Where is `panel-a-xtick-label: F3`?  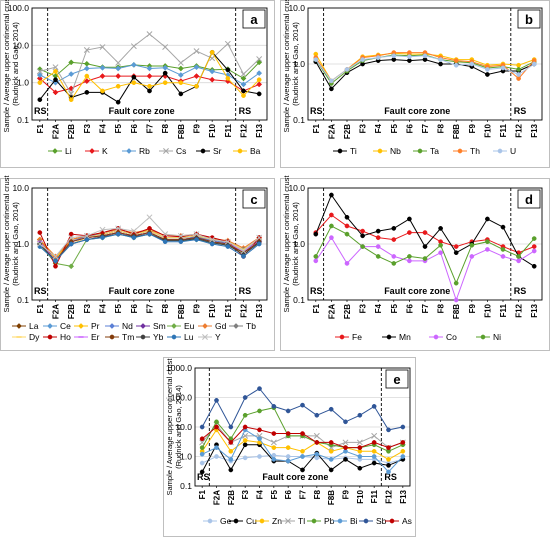 panel-a-xtick-label: F3 is located at coordinates (87, 128).